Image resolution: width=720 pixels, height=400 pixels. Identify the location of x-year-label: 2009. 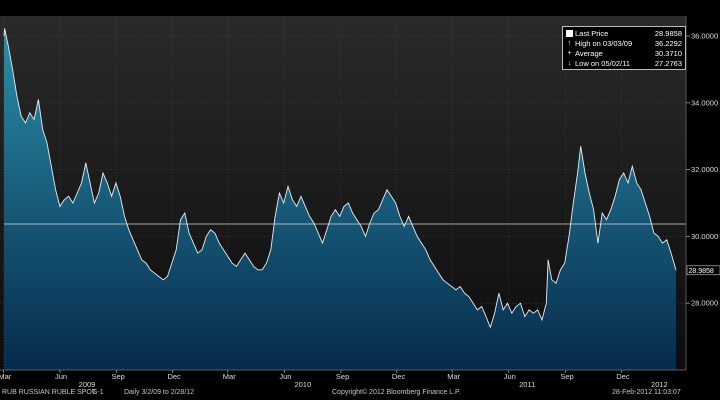
(87, 384).